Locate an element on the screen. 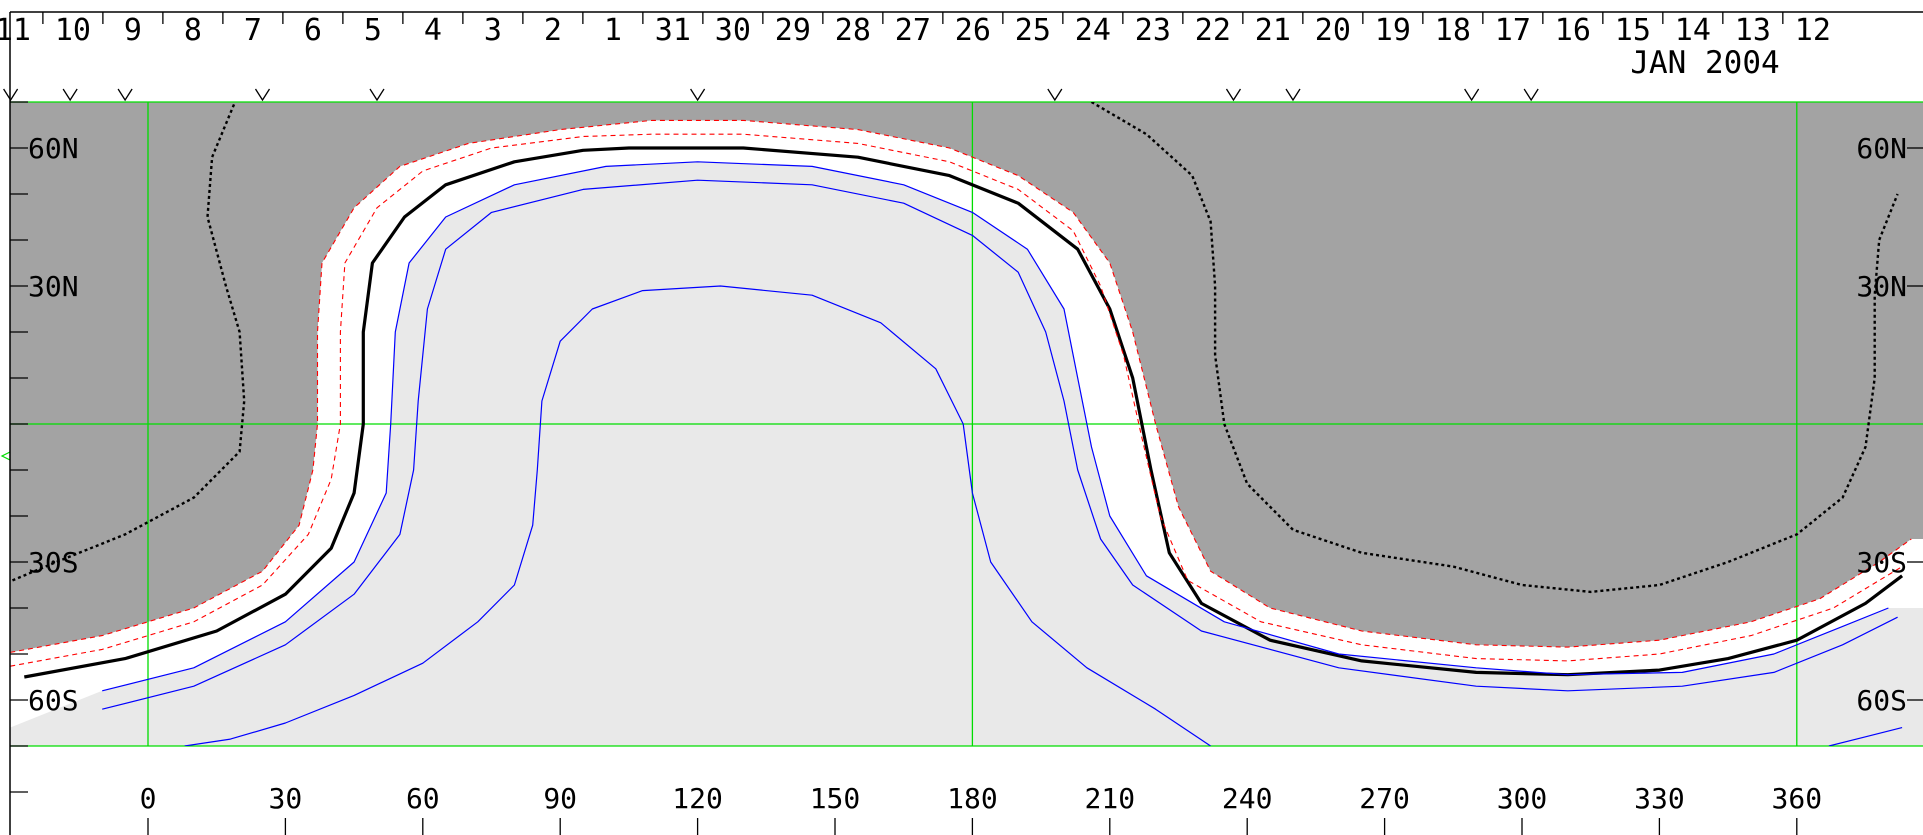 The image size is (1923, 835). lon-label: 360 is located at coordinates (1797, 798).